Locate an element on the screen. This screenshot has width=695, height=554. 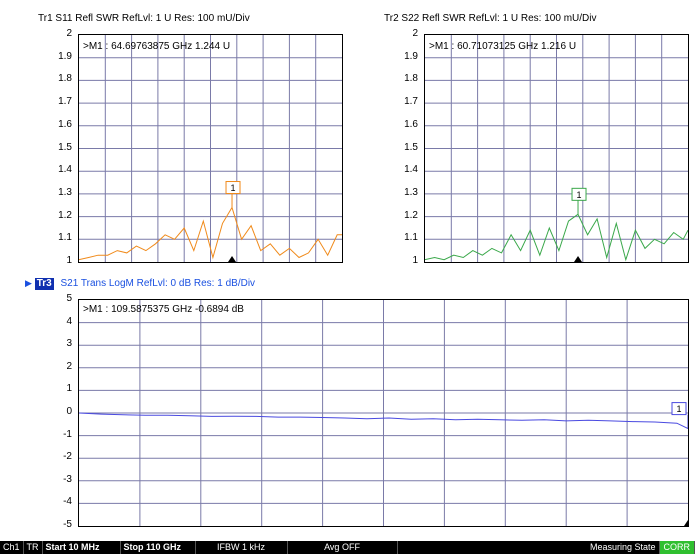
averaging-setting: Avg OFF is located at coordinates (343, 547).